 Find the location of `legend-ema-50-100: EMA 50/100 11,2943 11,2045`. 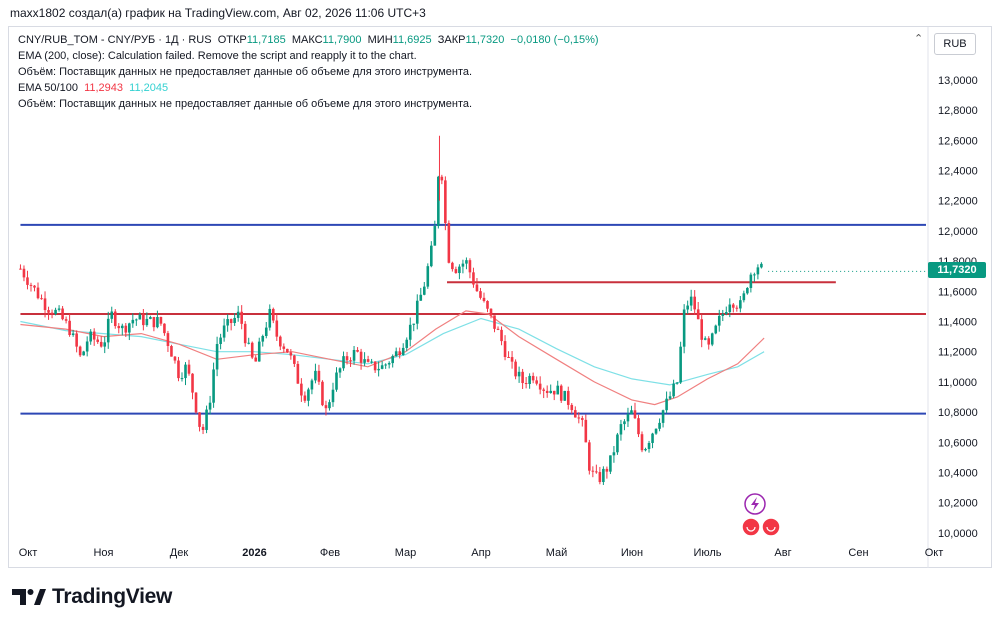

legend-ema-50-100: EMA 50/100 11,2943 11,2045 is located at coordinates (93, 88).